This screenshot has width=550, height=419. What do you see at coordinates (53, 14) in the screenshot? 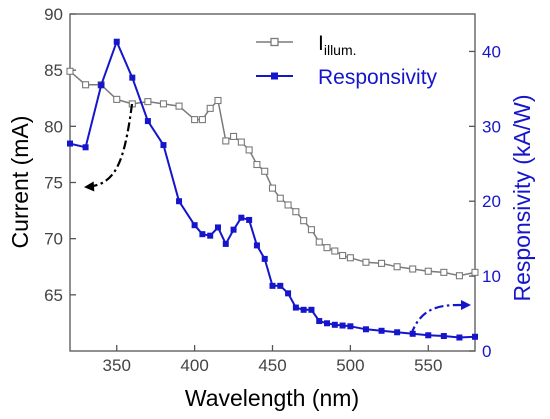
I see `y-left-tick-label: 90` at bounding box center [53, 14].